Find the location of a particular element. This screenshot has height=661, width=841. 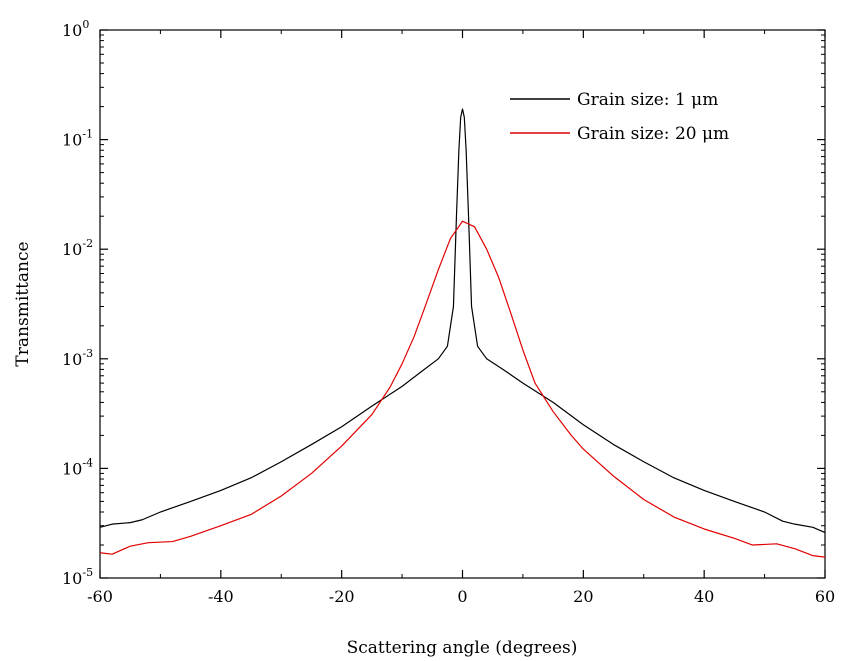

x-tick-label: -60 is located at coordinates (100, 596).